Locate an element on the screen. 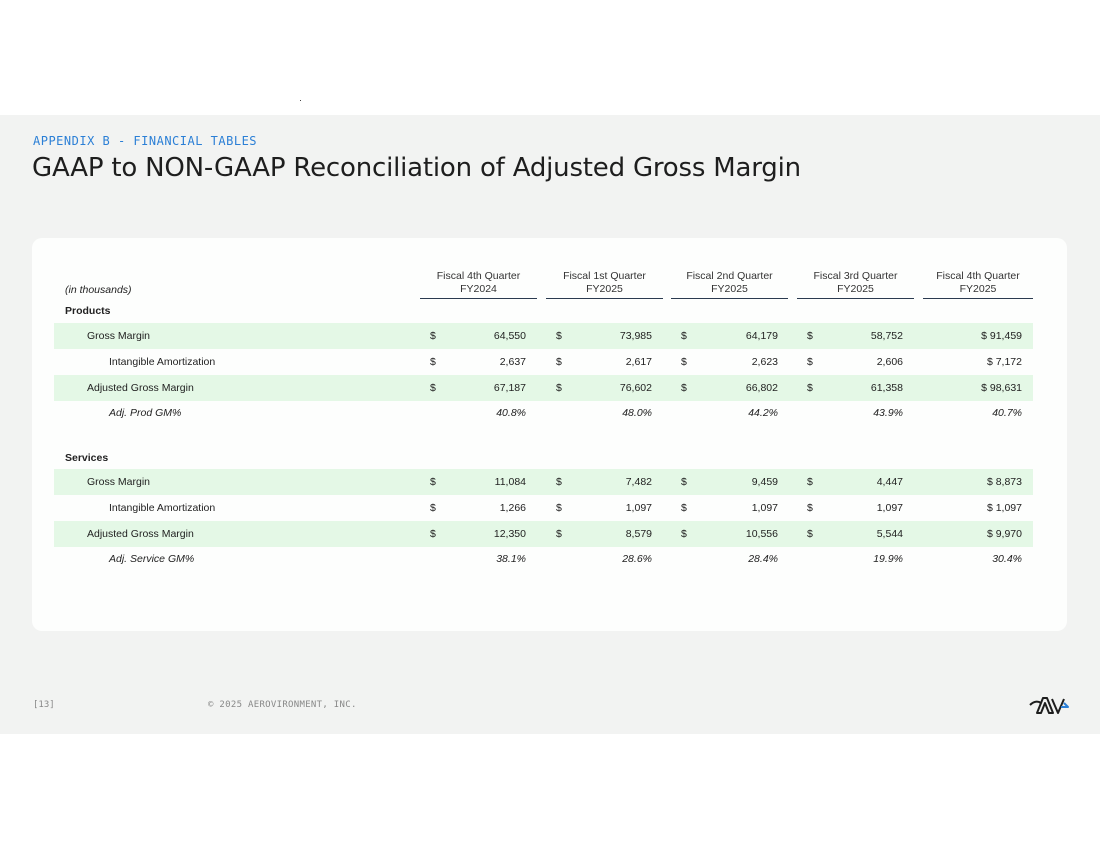  units-label: (in thousands) is located at coordinates (98, 290).